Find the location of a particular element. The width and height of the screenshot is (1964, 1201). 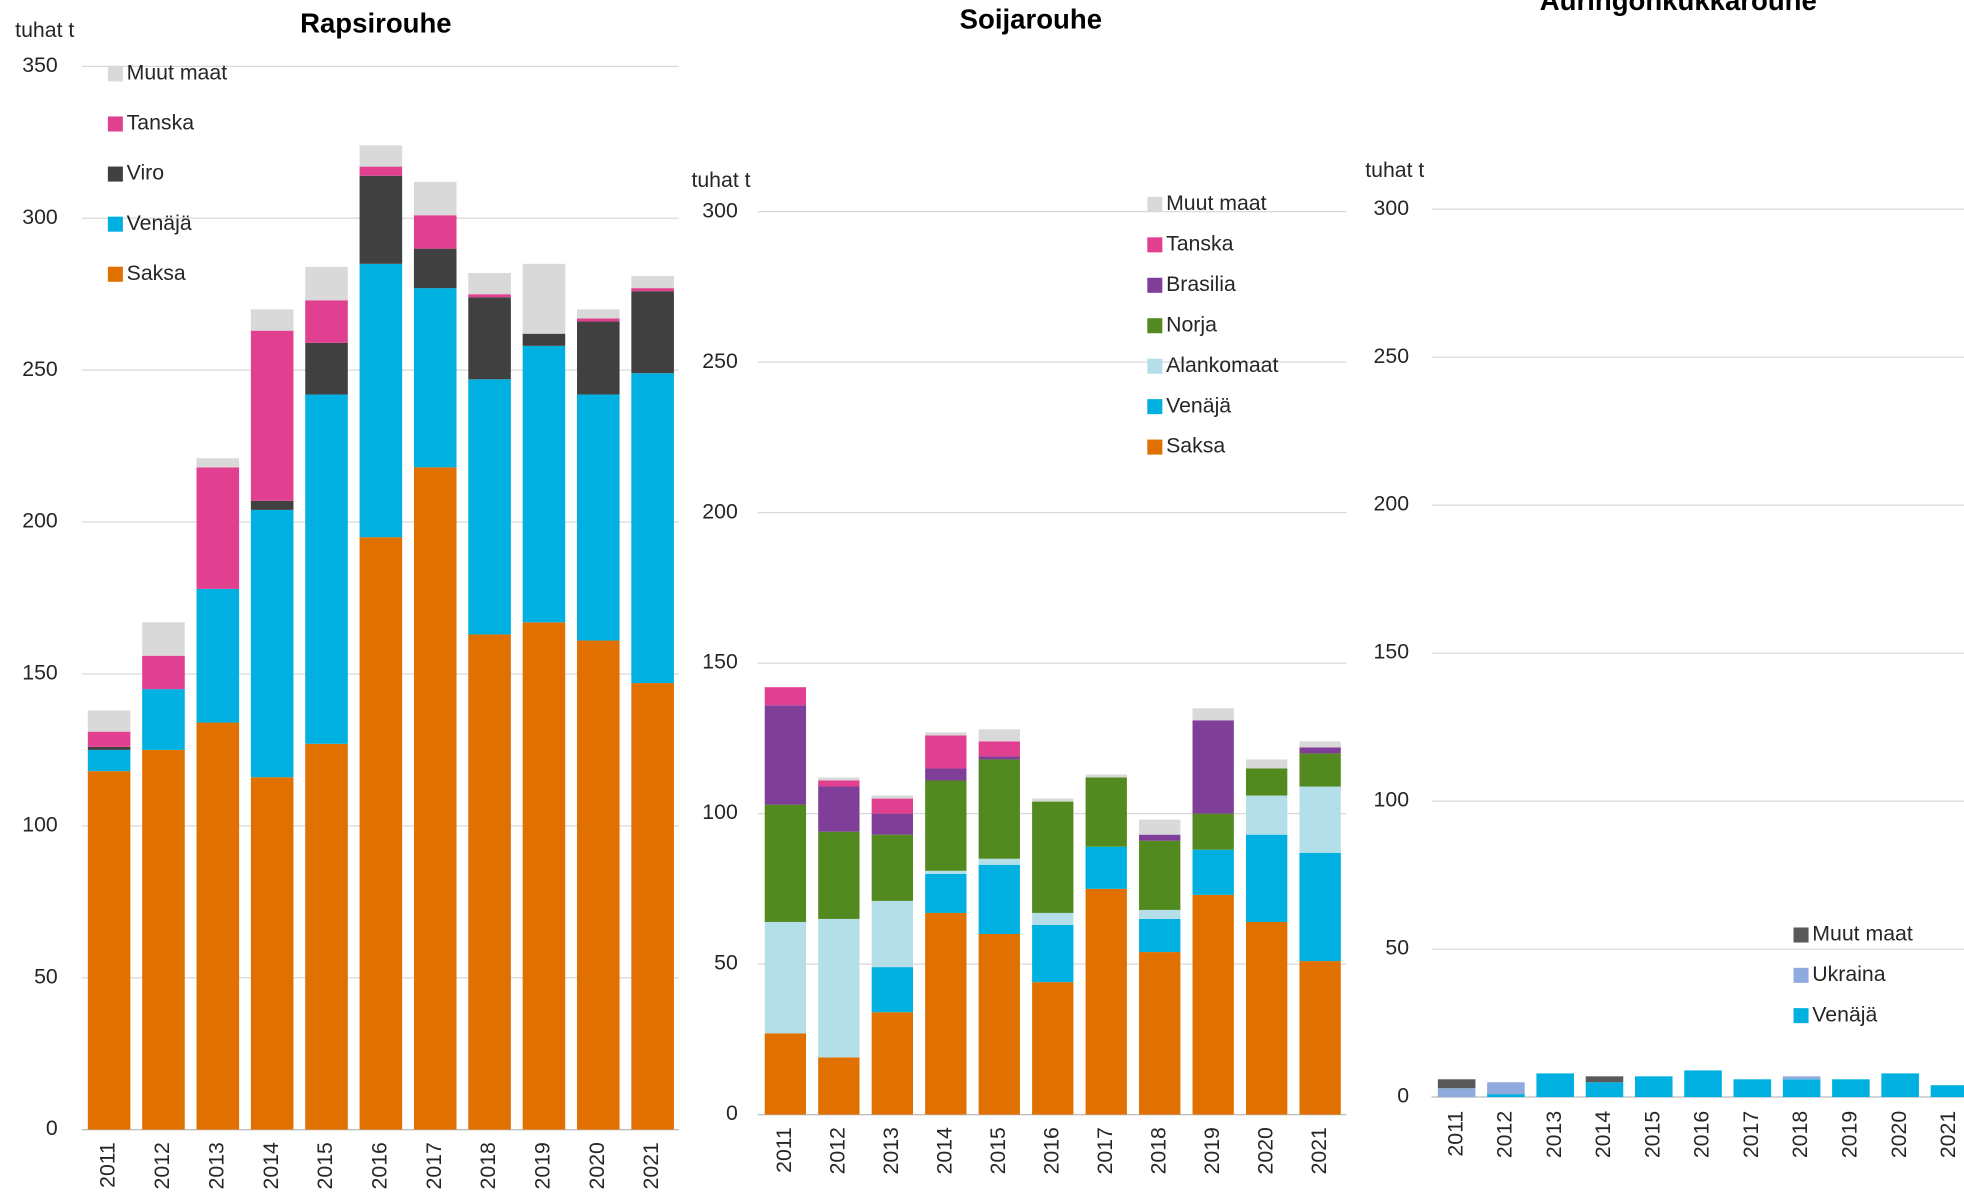

legend-label: Brasilia is located at coordinates (1201, 284).